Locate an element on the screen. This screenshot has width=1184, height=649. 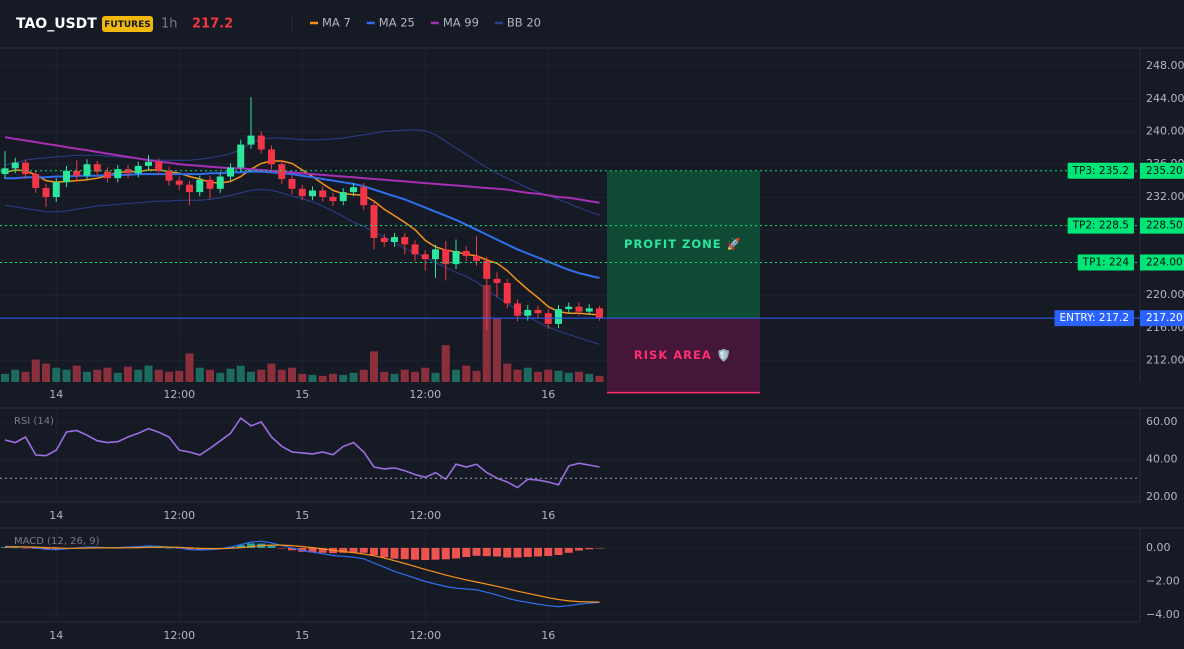
y-tick-label: 232.00 is located at coordinates (1165, 196).